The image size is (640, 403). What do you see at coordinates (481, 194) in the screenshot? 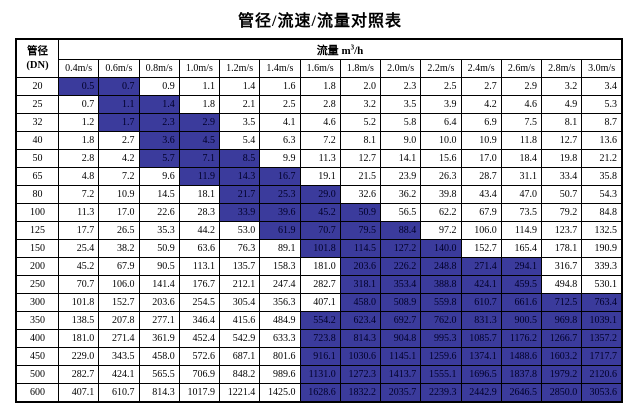
I see `flow-value-cell: 43.4` at bounding box center [481, 194].